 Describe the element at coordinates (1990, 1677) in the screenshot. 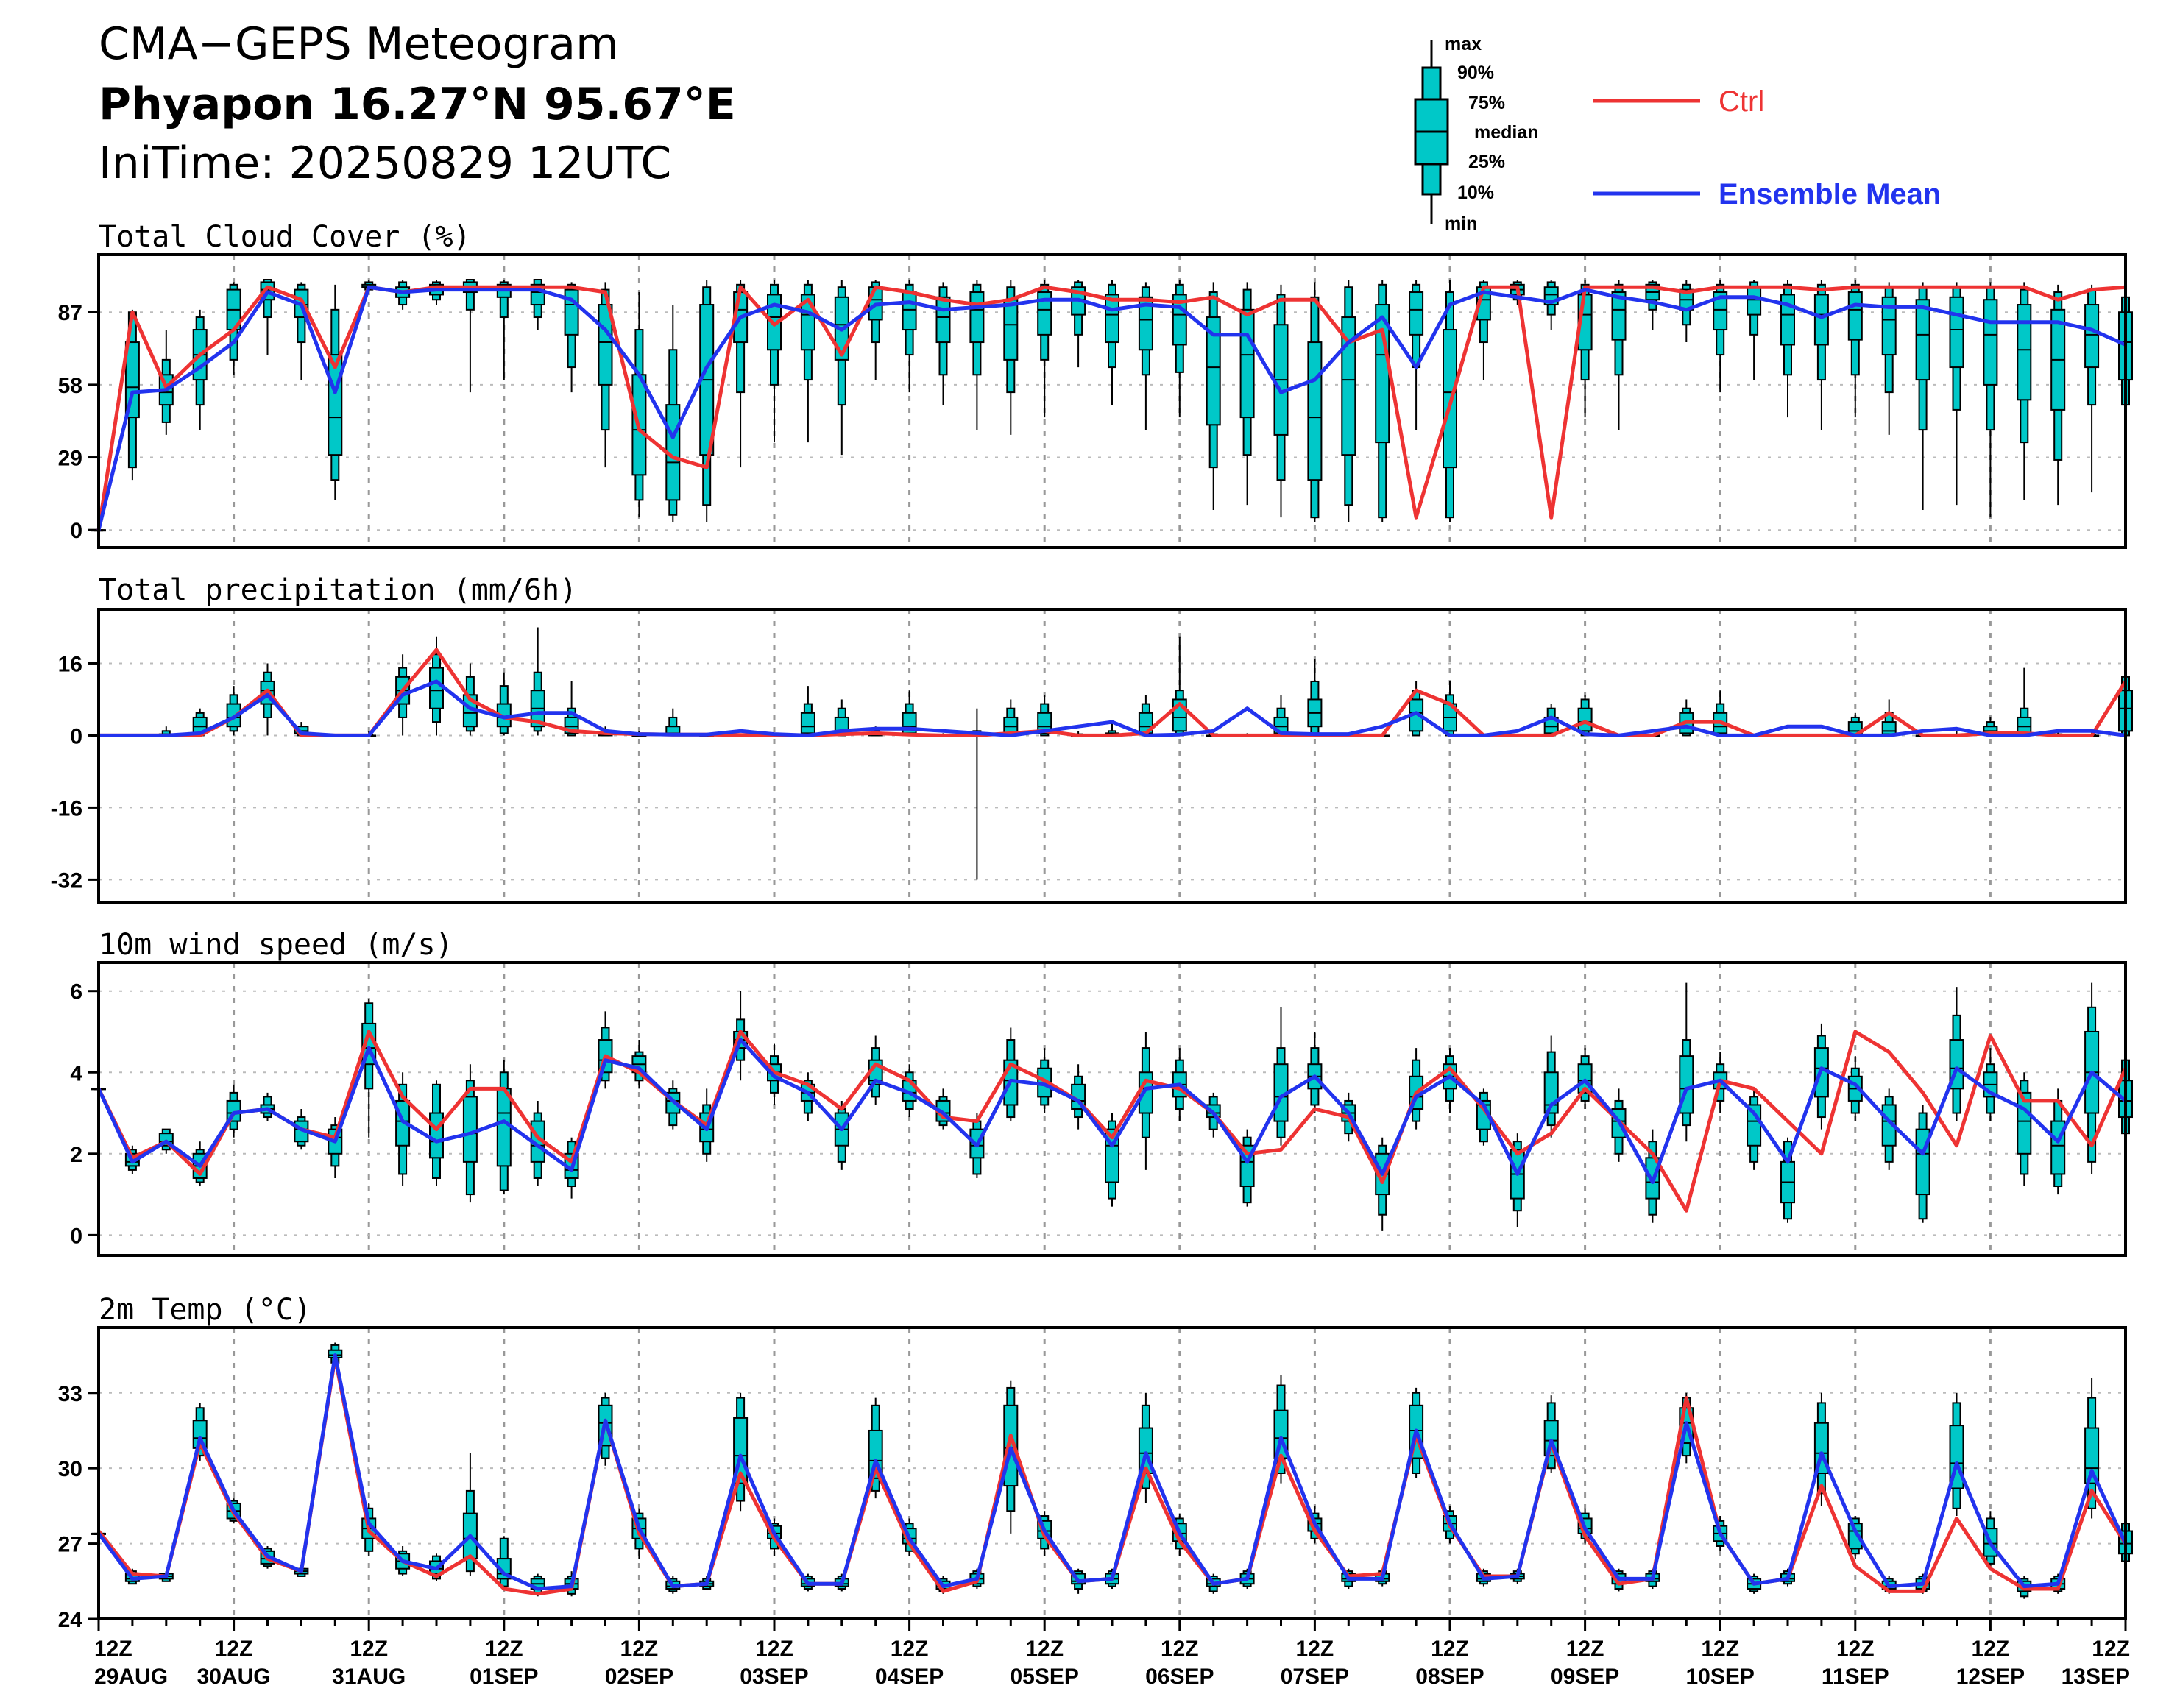

I see `x-date-label: 12SEP` at that location.